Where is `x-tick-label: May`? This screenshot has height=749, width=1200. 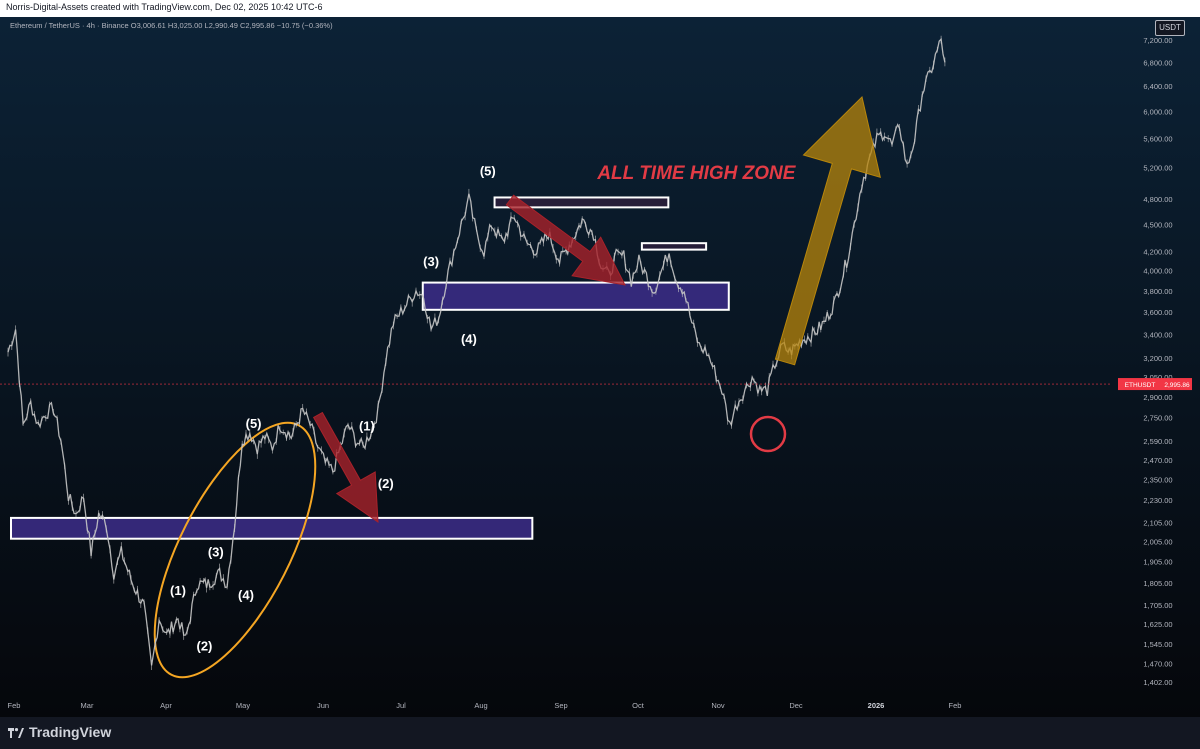
x-tick-label: May is located at coordinates (243, 705).